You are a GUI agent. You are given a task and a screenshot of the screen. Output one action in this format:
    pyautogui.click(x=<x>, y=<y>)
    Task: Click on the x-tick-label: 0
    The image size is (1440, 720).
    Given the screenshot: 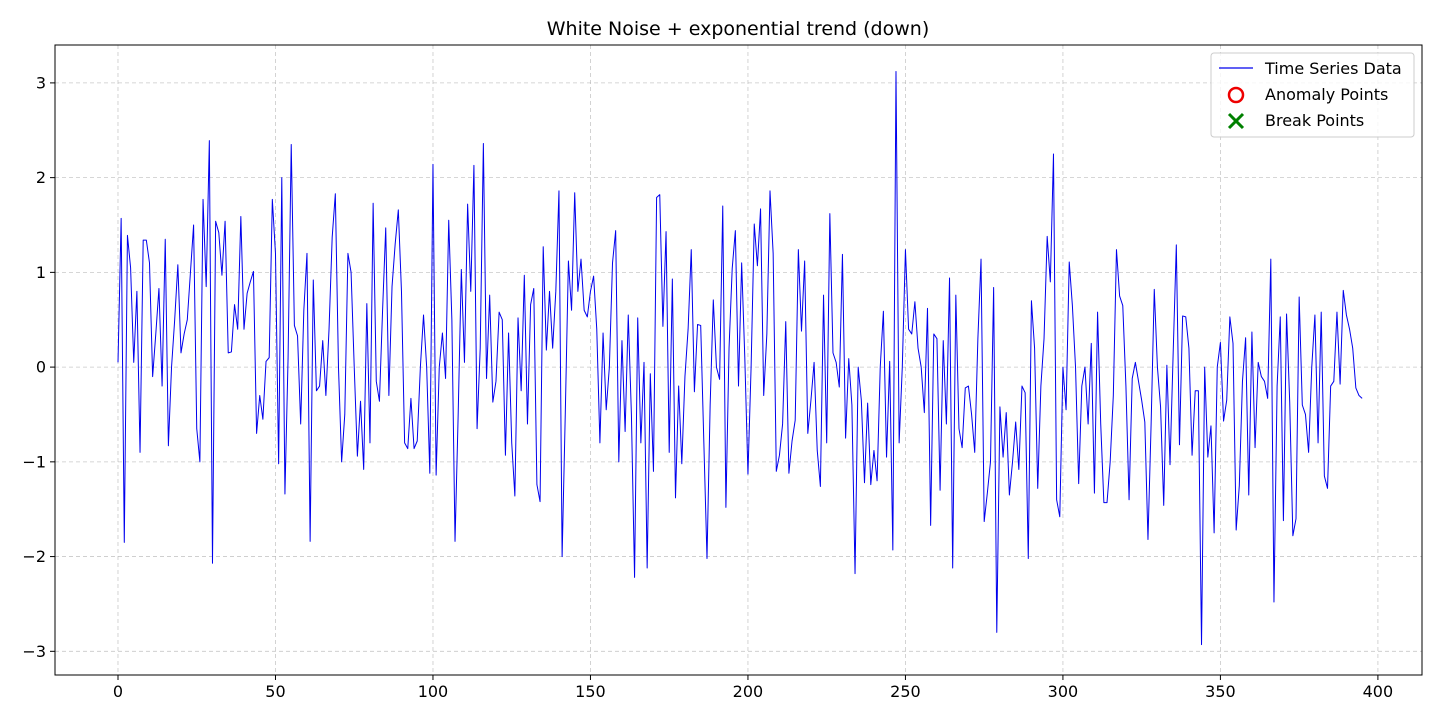 What is the action you would take?
    pyautogui.click(x=118, y=691)
    